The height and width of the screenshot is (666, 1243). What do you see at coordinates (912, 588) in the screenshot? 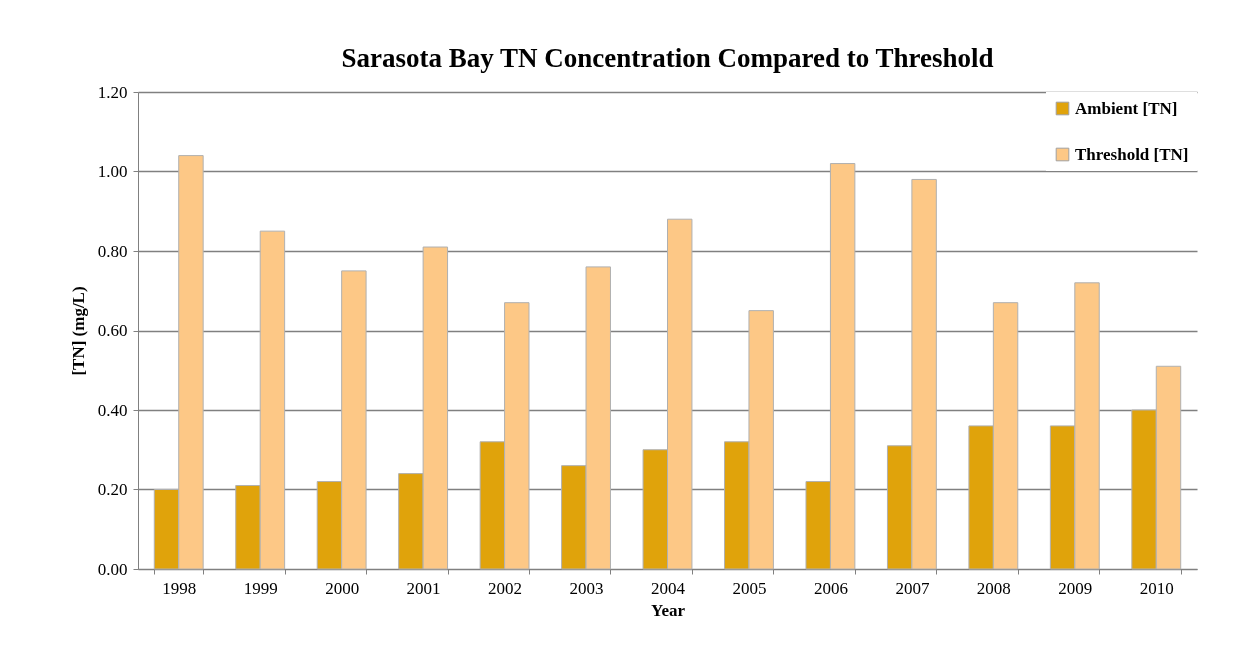
I see `x-tick-label: 2007` at bounding box center [912, 588].